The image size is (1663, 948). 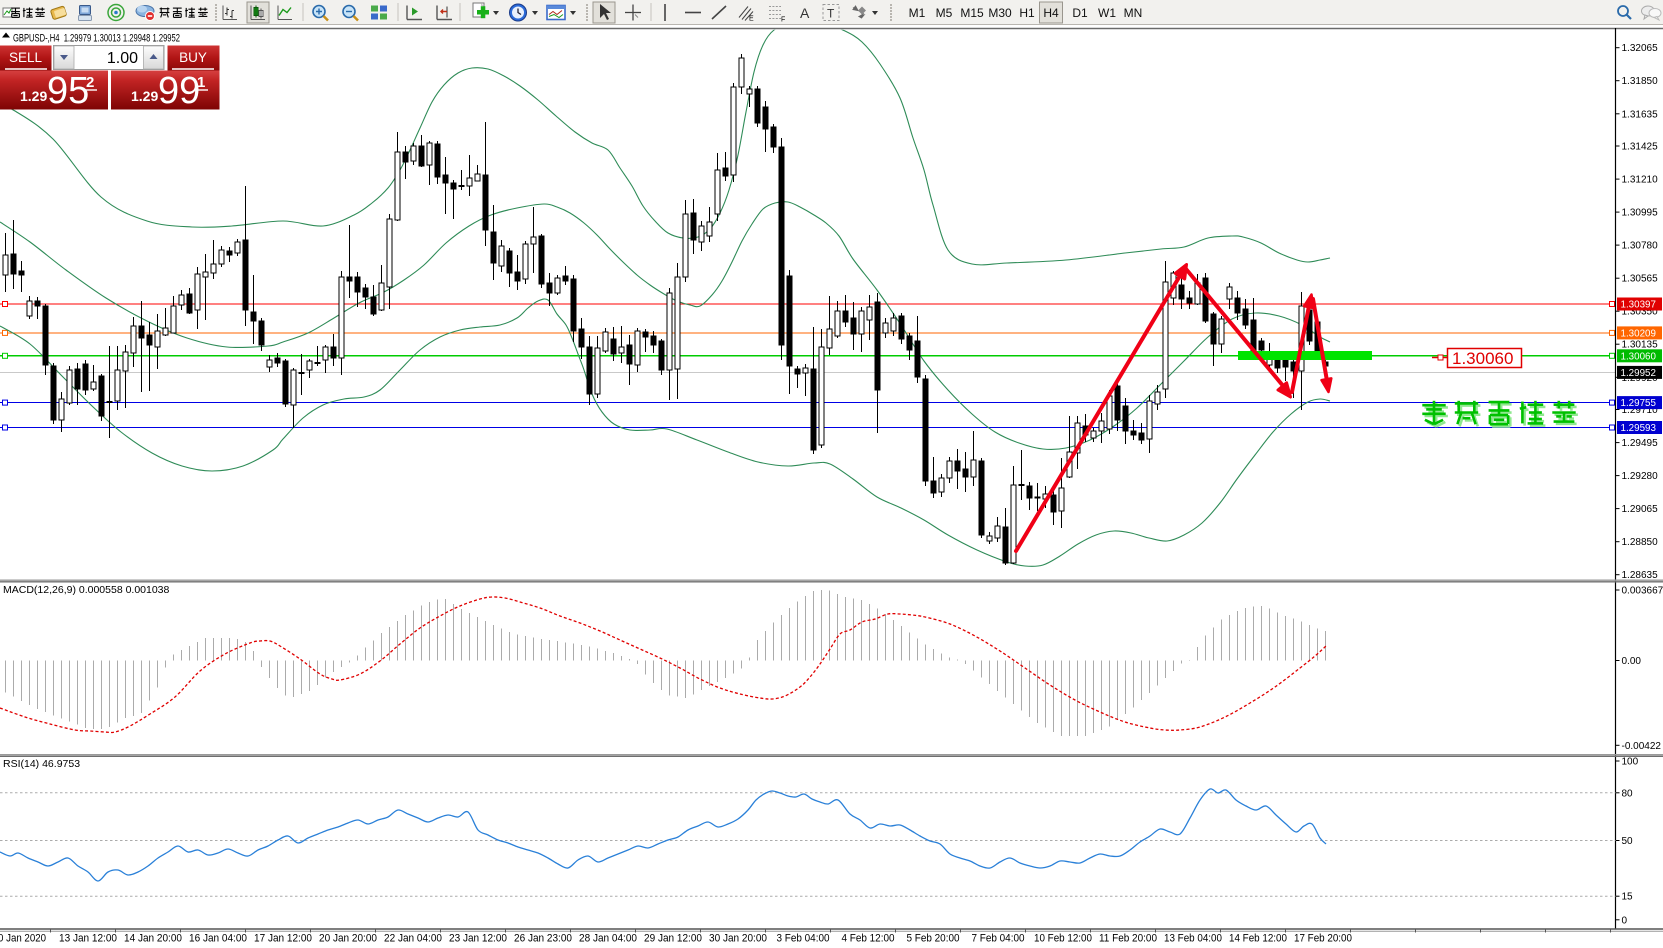 What do you see at coordinates (153, 939) in the screenshot?
I see `svg-text: 14 Jan 20:00` at bounding box center [153, 939].